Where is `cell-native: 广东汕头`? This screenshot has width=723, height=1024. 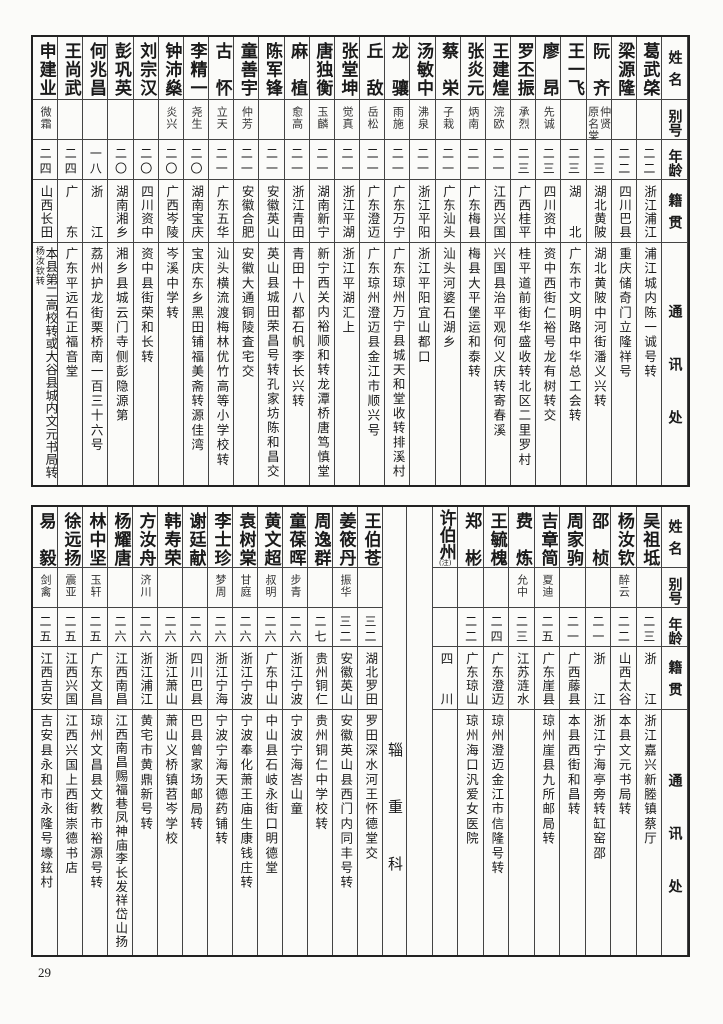 cell-native: 广东汕头 is located at coordinates (448, 211).